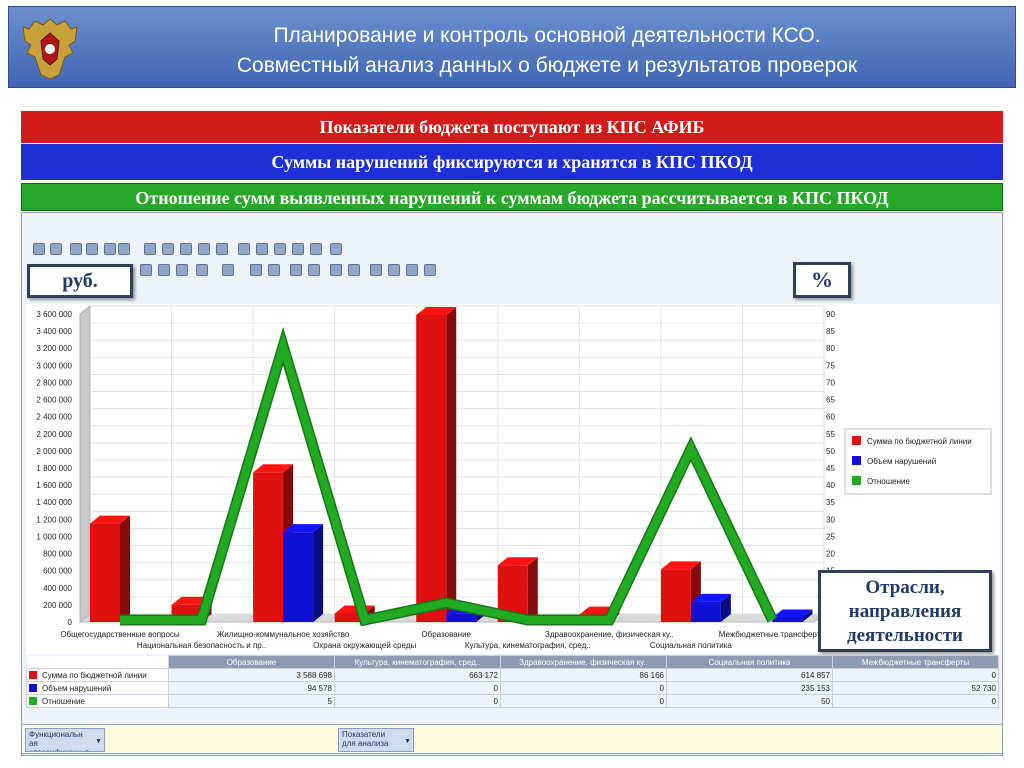 This screenshot has width=1024, height=768. What do you see at coordinates (110, 249) in the screenshot?
I see `palette-icon` at bounding box center [110, 249].